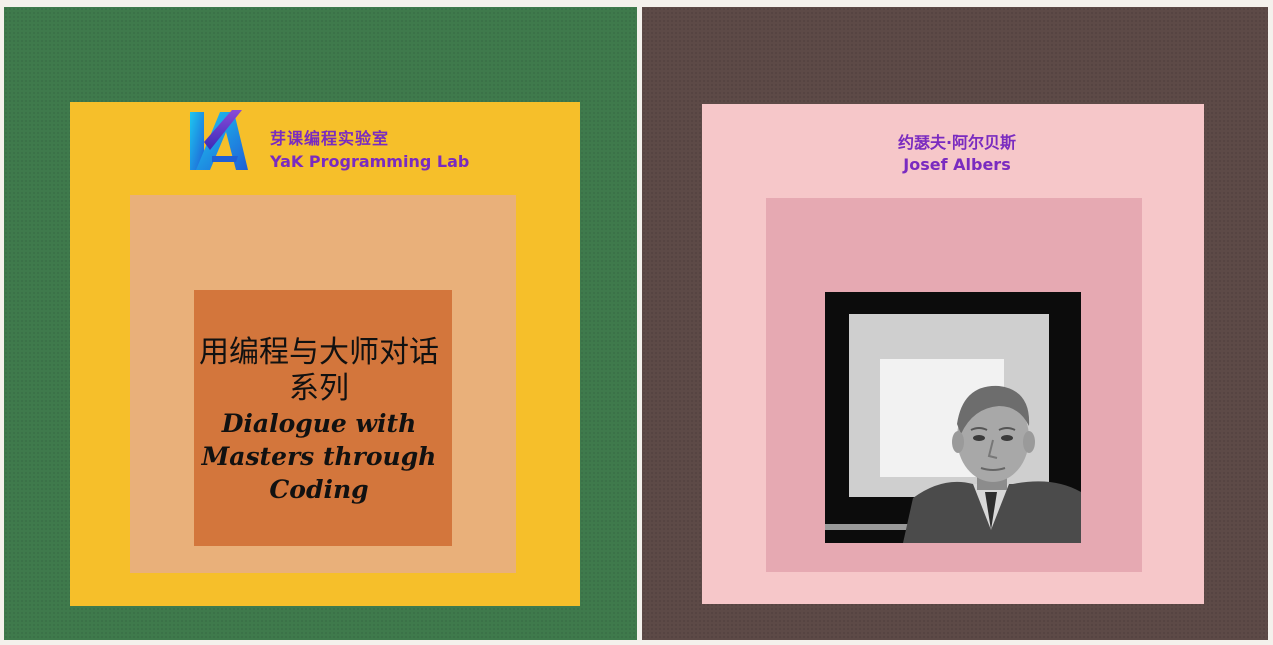 The height and width of the screenshot is (645, 1273). Describe the element at coordinates (319, 370) in the screenshot. I see `series-title-cn: 用编程与大师对话系列` at that location.